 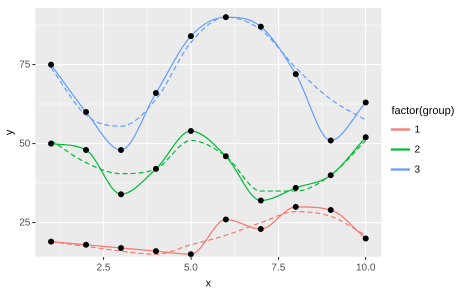 What do you see at coordinates (422, 111) in the screenshot?
I see `legend-title: factor(group)` at bounding box center [422, 111].